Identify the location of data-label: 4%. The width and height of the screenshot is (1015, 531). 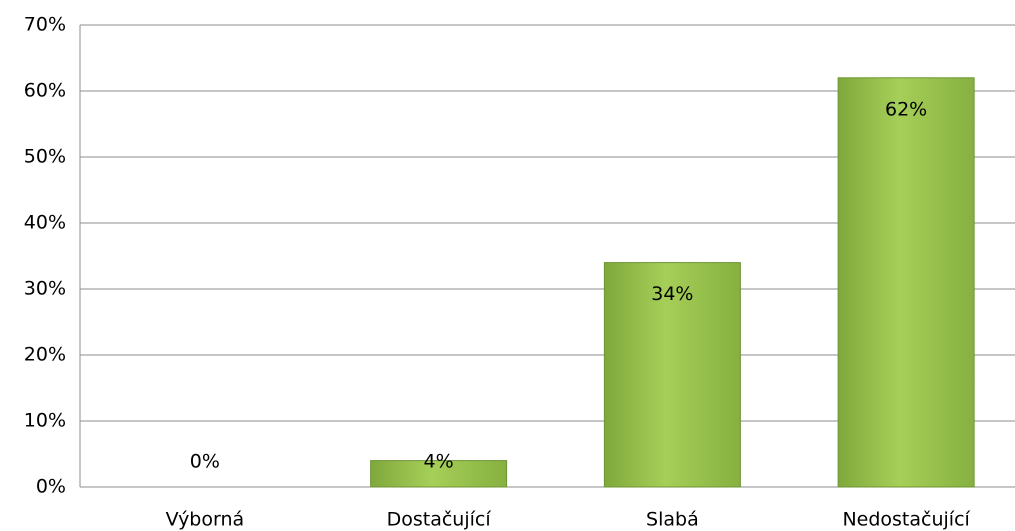
(439, 462).